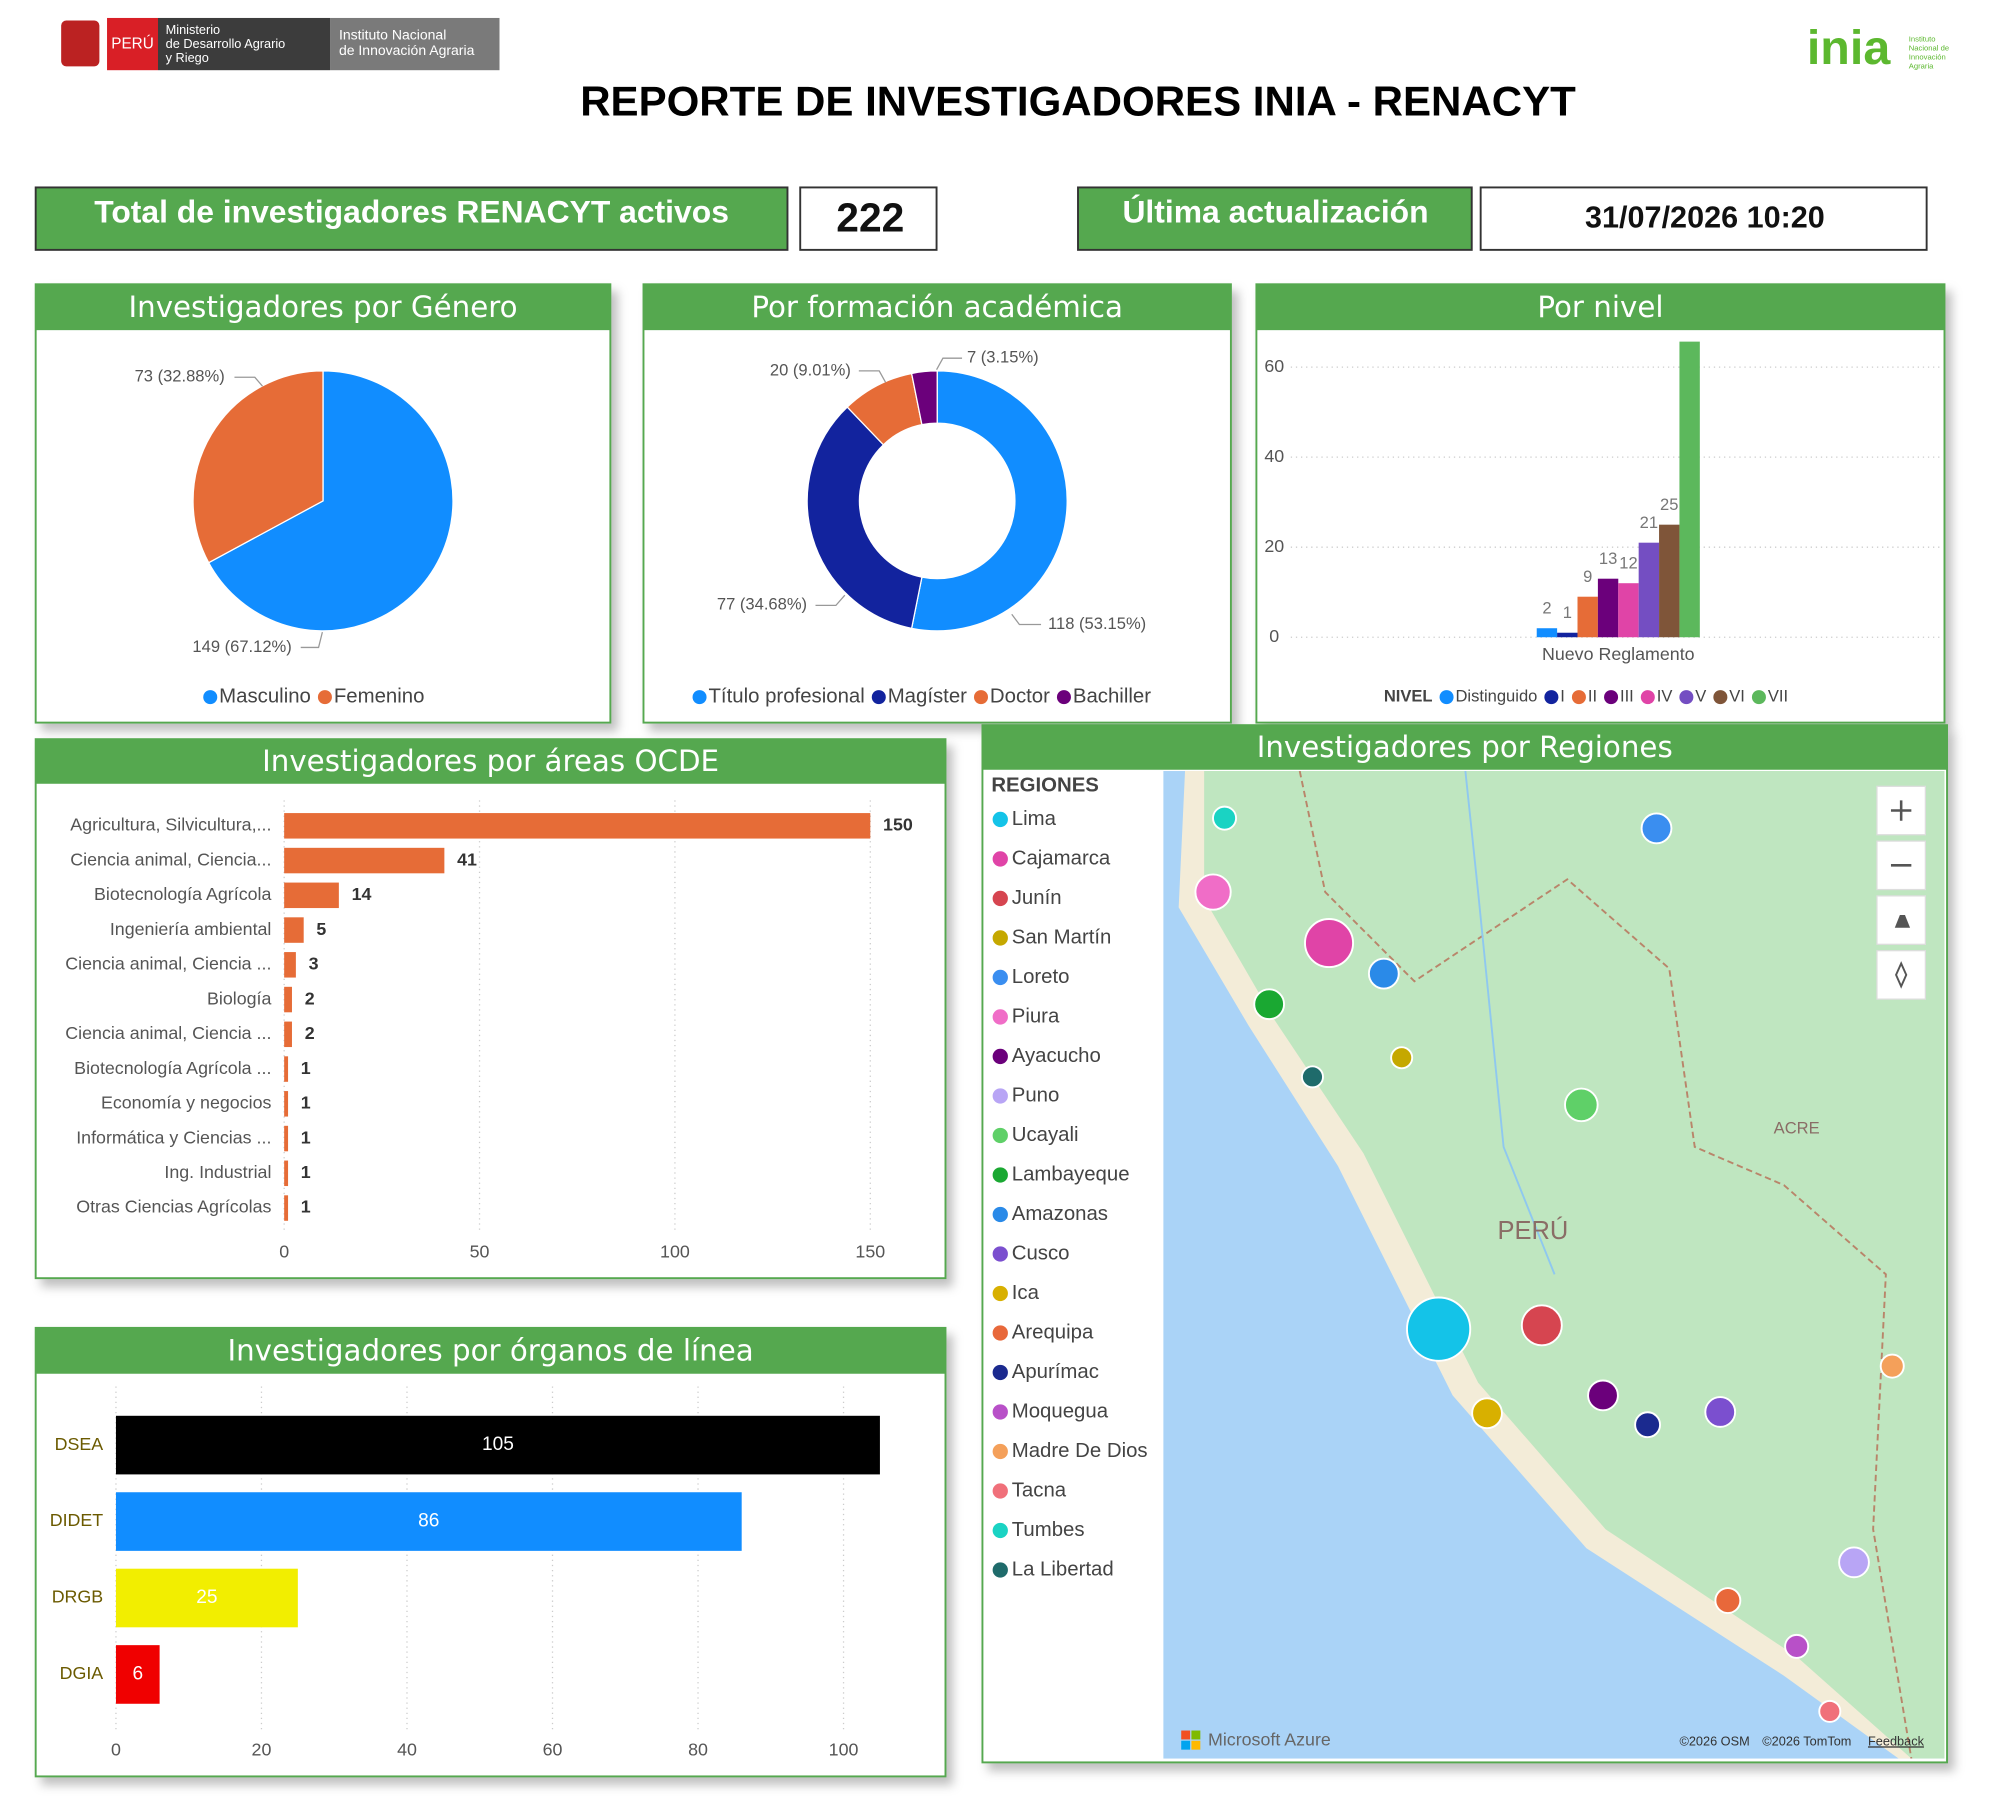  What do you see at coordinates (262, 1750) in the screenshot?
I see `x-tick-label: 20` at bounding box center [262, 1750].